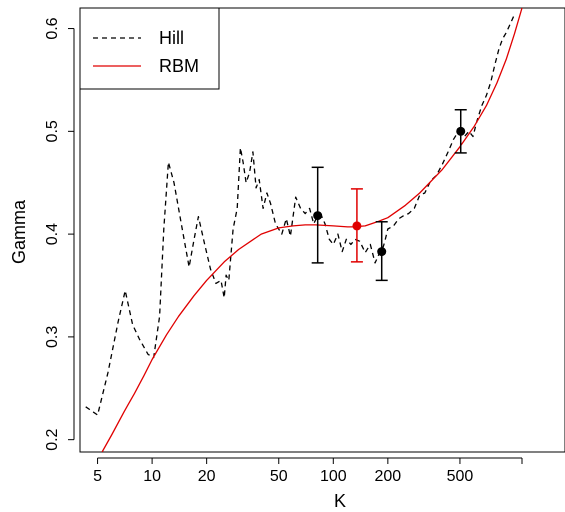  I want to click on y-tick-label: 0.2, so click(52, 439).